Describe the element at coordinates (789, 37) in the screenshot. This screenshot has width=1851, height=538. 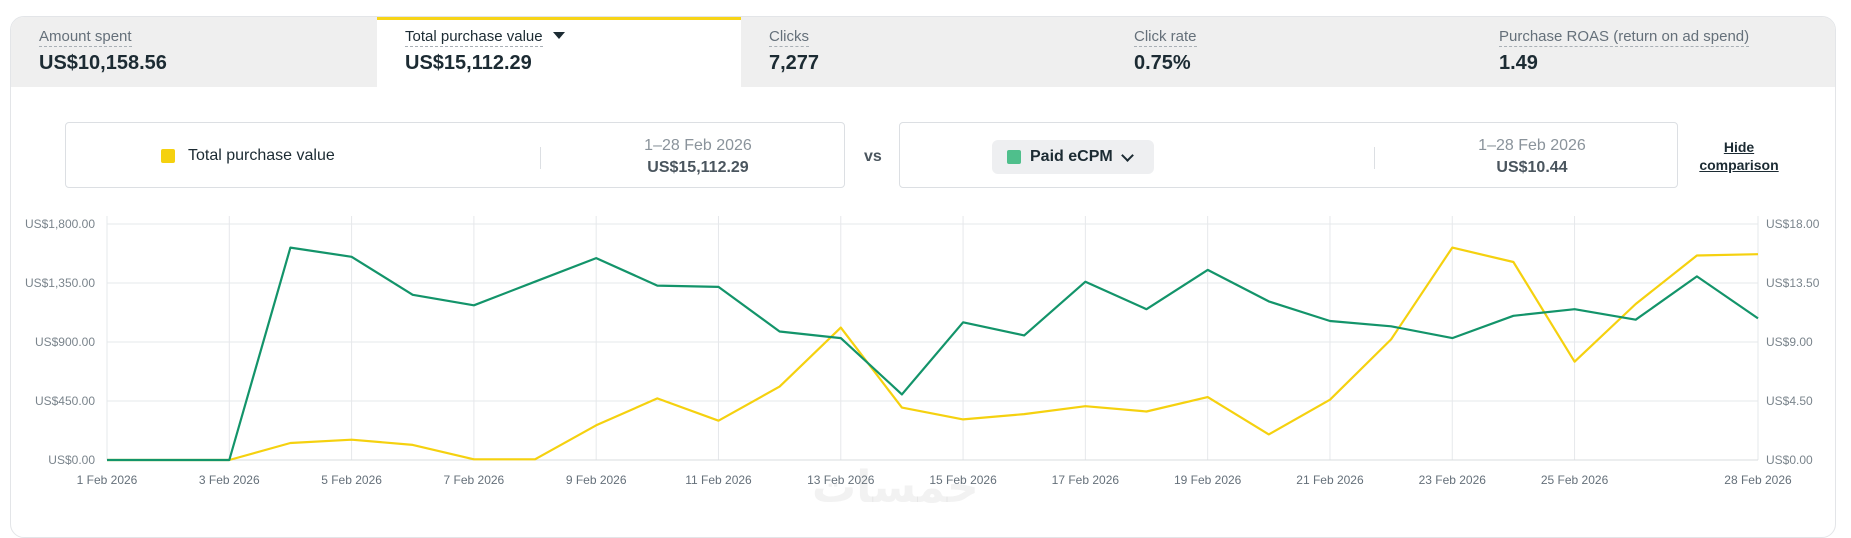
I see `metric-label: Clicks` at that location.